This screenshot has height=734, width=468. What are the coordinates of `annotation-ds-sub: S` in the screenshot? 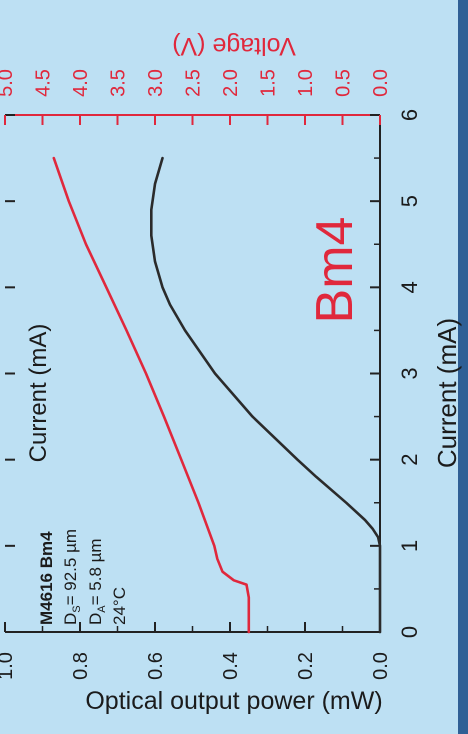 It's located at (77, 608).